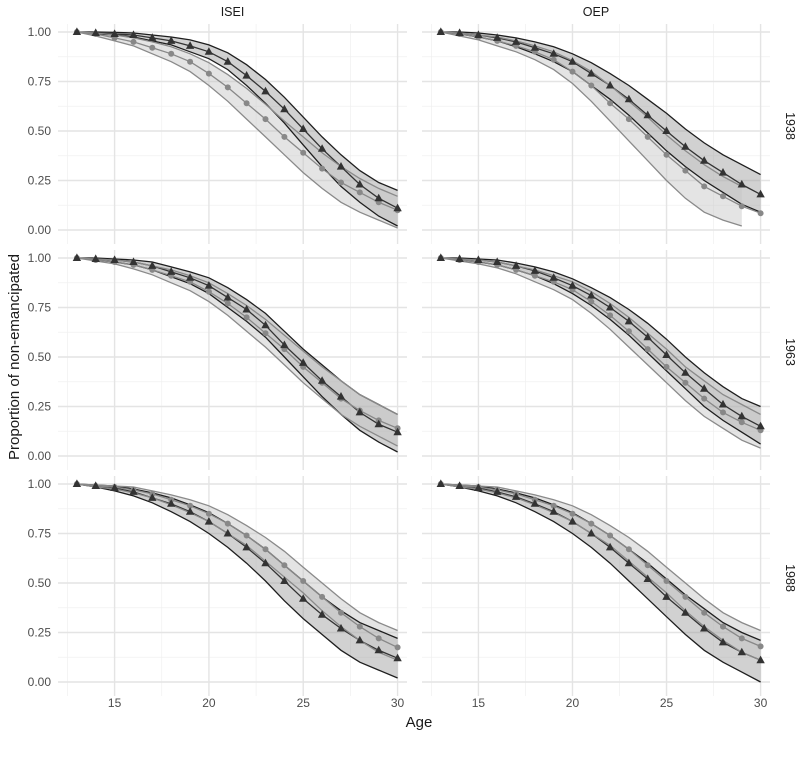 This screenshot has width=809, height=782. Describe the element at coordinates (596, 12) in the screenshot. I see `facet-col-label-oep: OEP` at that location.